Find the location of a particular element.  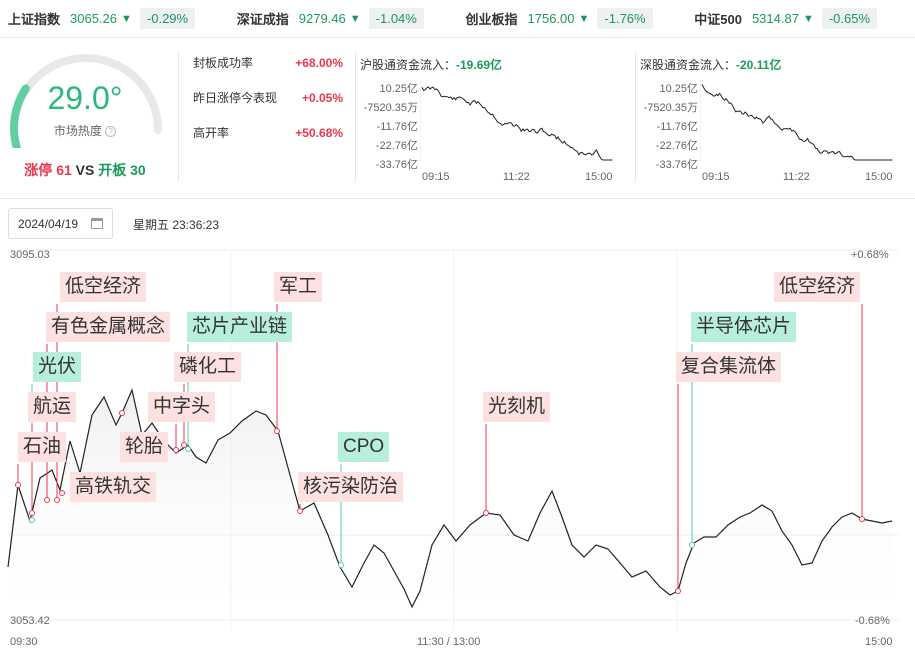

concept-tag: 有色金属概念 is located at coordinates (108, 327).